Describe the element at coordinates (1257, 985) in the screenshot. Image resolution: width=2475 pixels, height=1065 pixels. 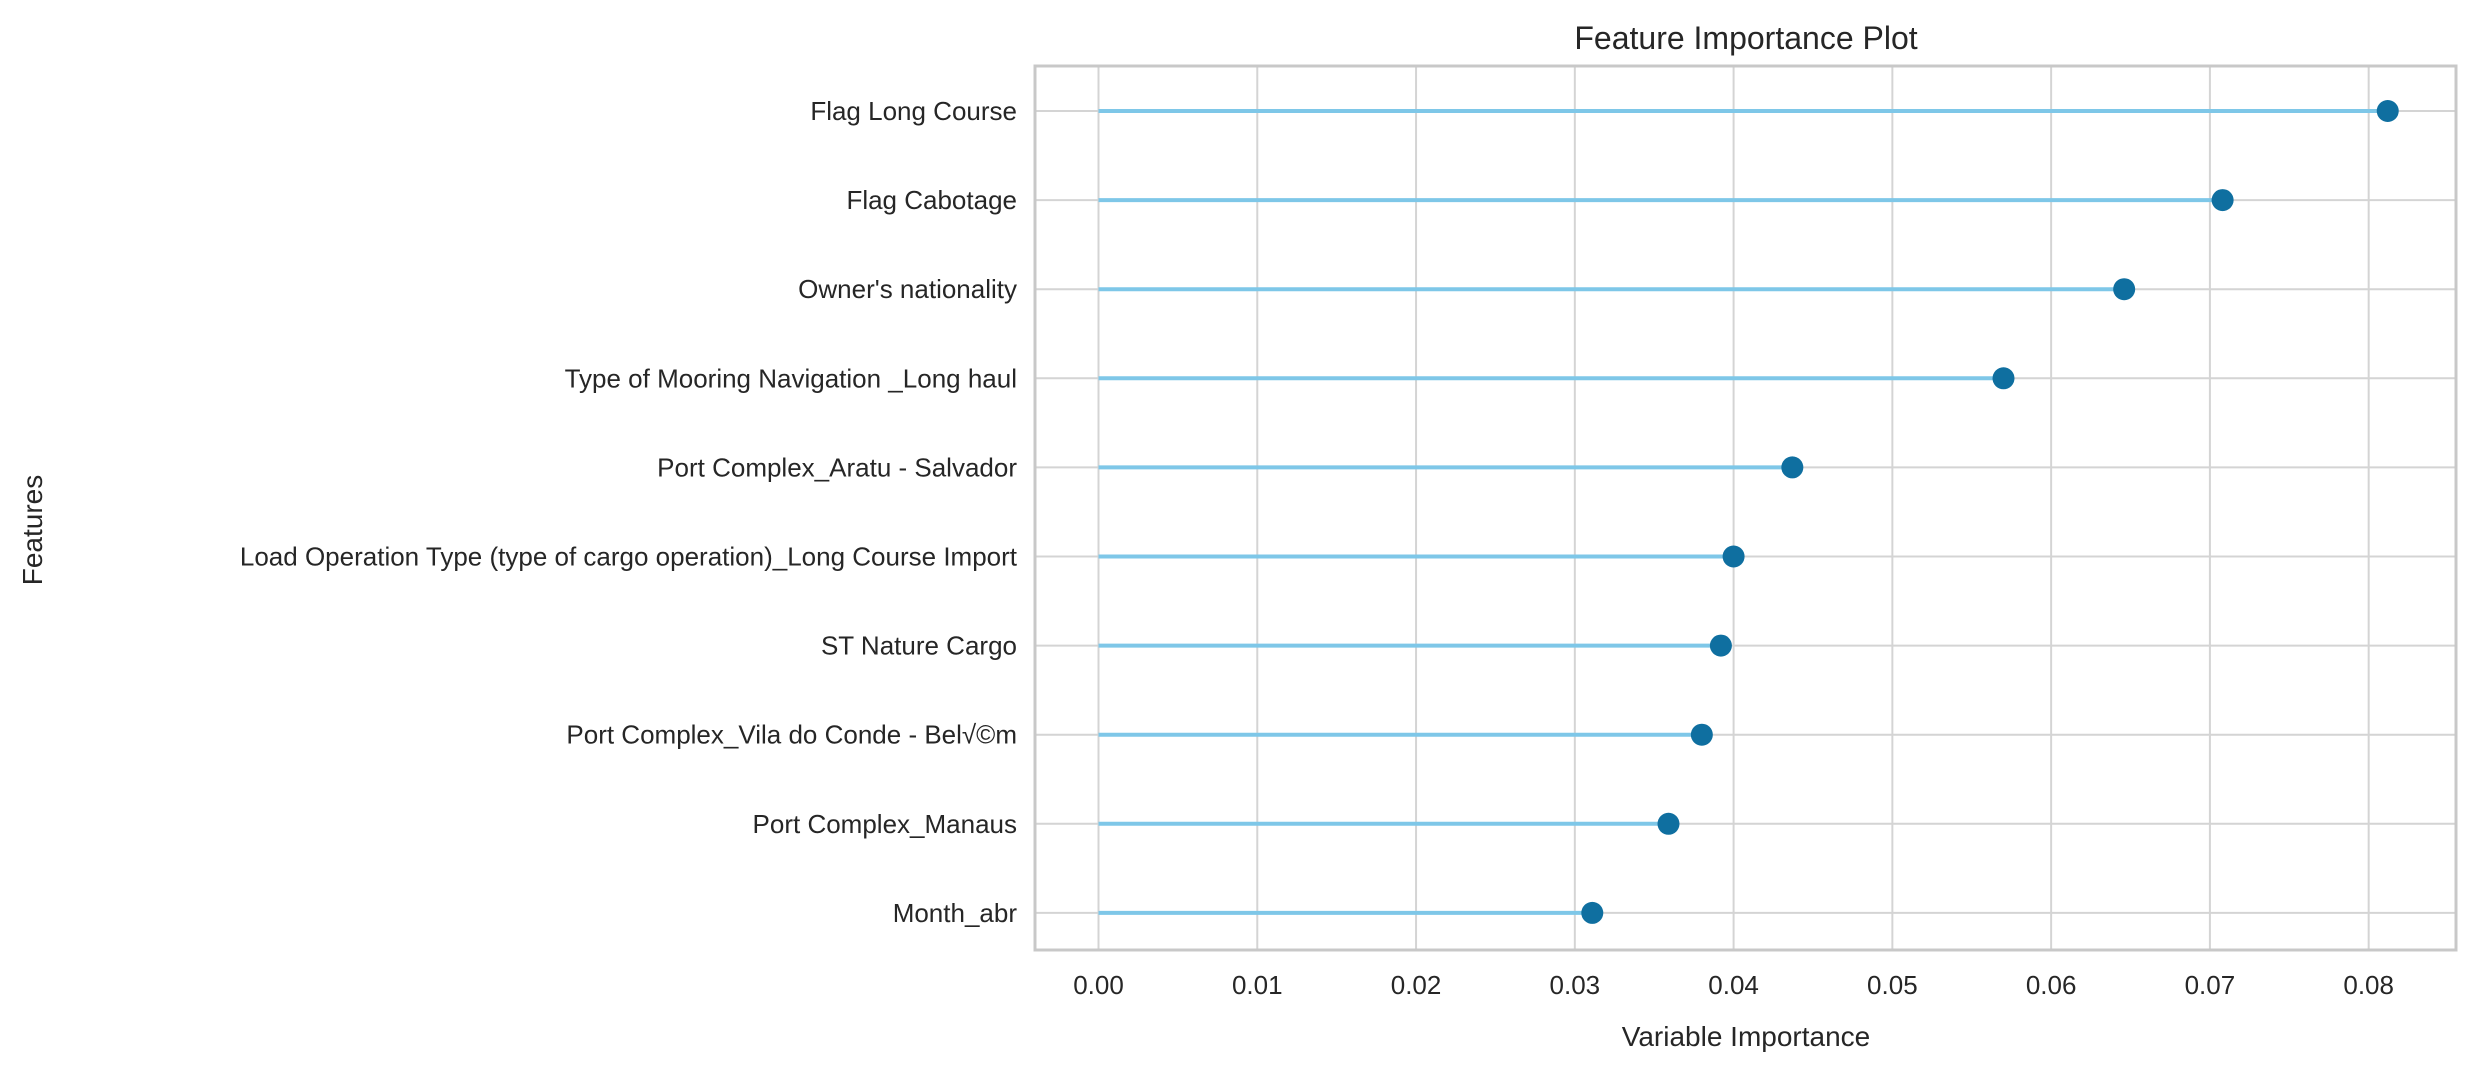
I see `x-tick-label: 0.01` at that location.